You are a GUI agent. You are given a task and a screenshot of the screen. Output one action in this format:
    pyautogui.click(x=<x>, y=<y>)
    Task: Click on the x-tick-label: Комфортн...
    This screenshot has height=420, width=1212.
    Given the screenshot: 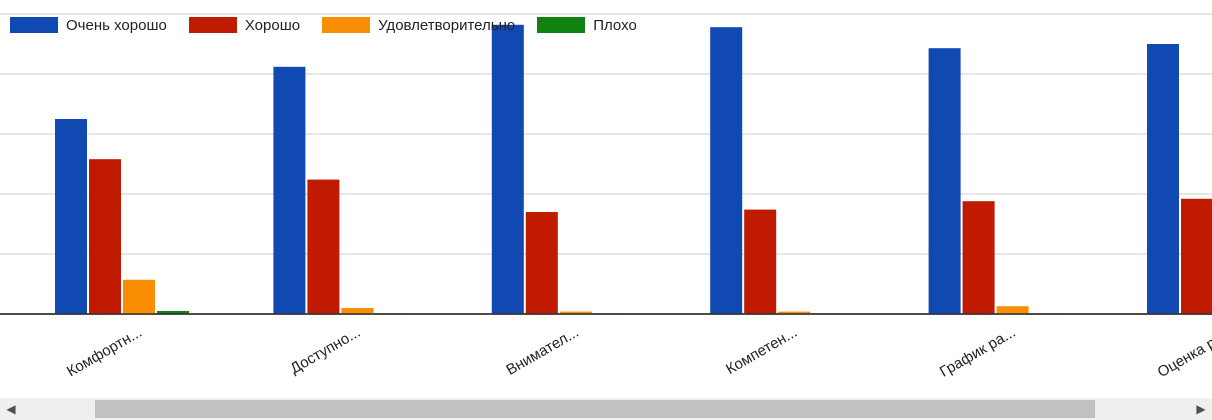 What is the action you would take?
    pyautogui.click(x=104, y=352)
    